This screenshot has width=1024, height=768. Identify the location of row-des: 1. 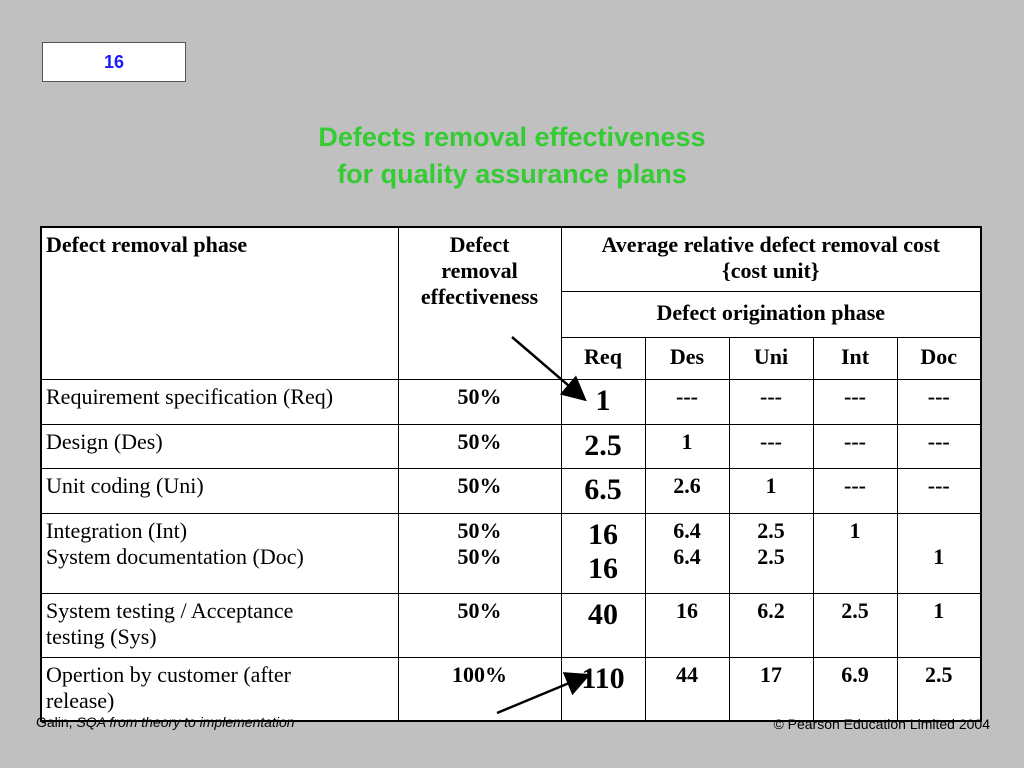
(687, 446).